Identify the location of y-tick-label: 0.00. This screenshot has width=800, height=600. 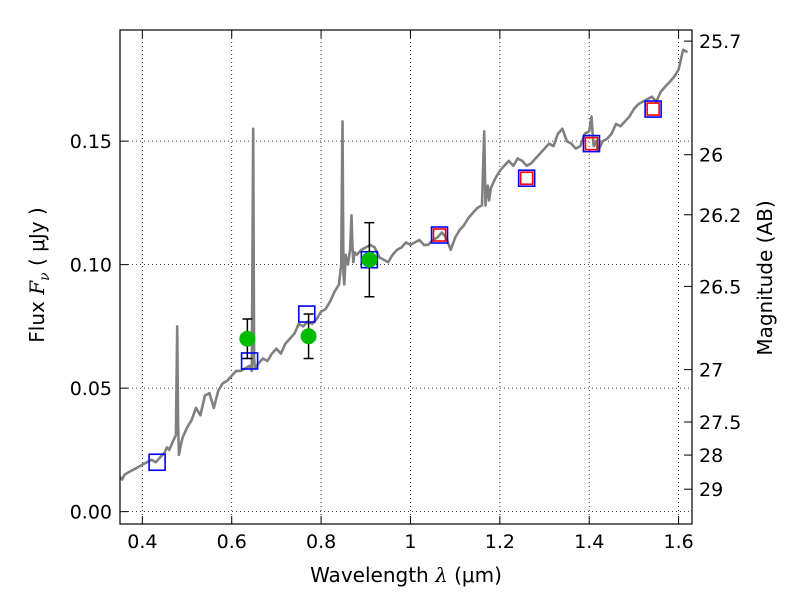
(91, 513).